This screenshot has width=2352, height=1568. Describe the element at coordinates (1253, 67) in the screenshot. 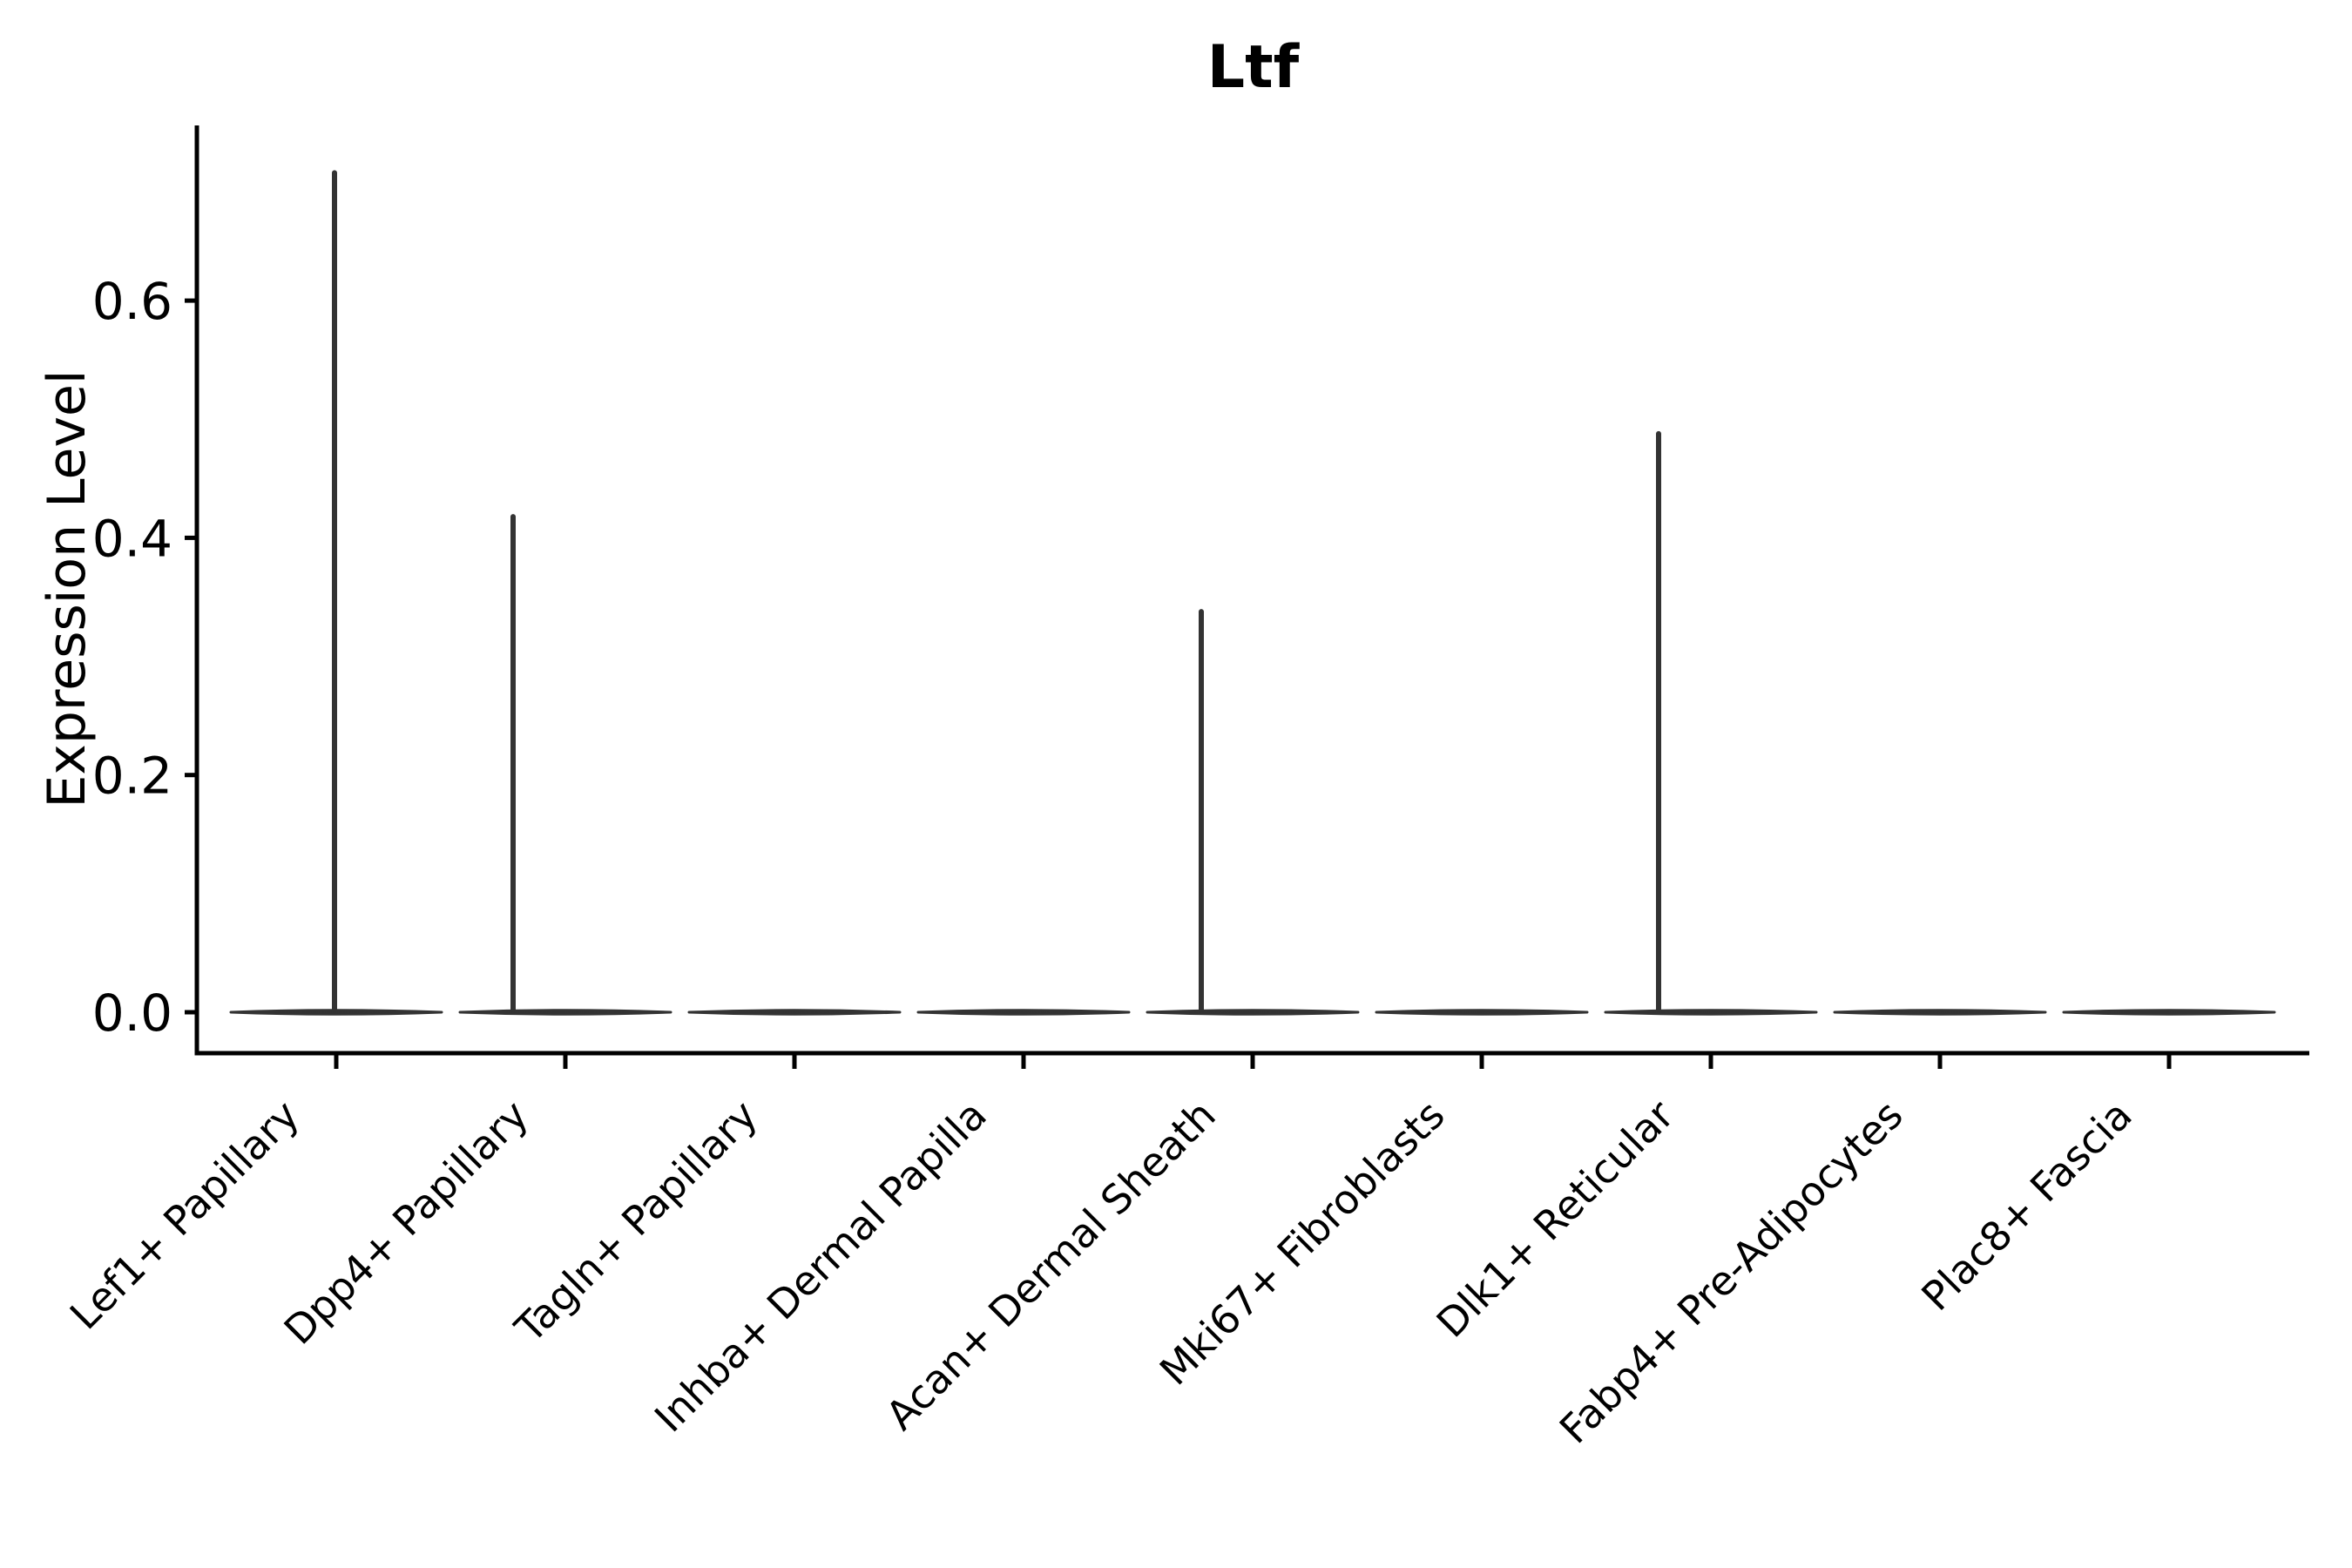

I see `chart-title: Ltf` at that location.